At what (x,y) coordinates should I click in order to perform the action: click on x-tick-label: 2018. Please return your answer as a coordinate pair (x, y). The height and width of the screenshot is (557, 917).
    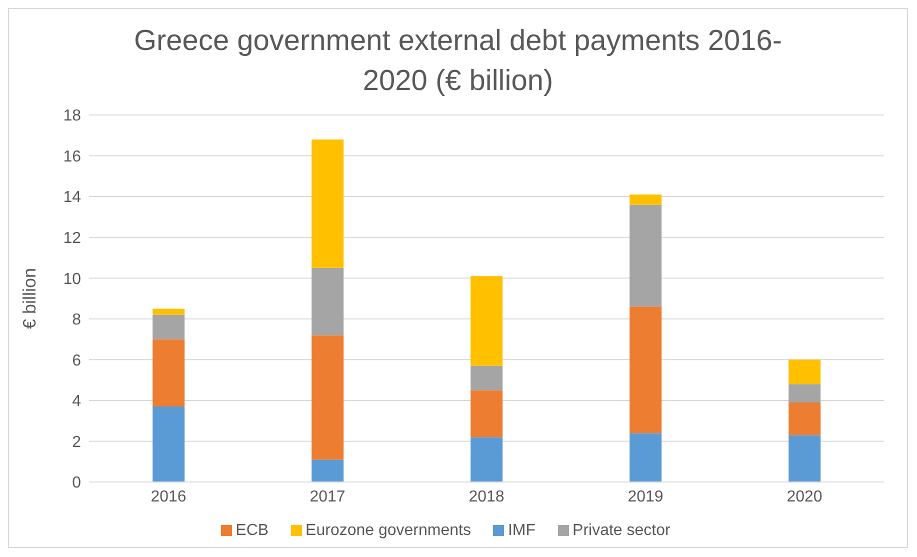
    Looking at the image, I should click on (486, 497).